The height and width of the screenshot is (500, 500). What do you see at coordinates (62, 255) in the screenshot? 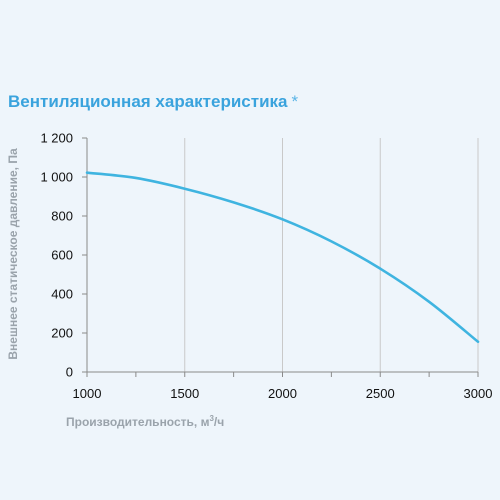
I see `y-tick-label-3: 600` at bounding box center [62, 255].